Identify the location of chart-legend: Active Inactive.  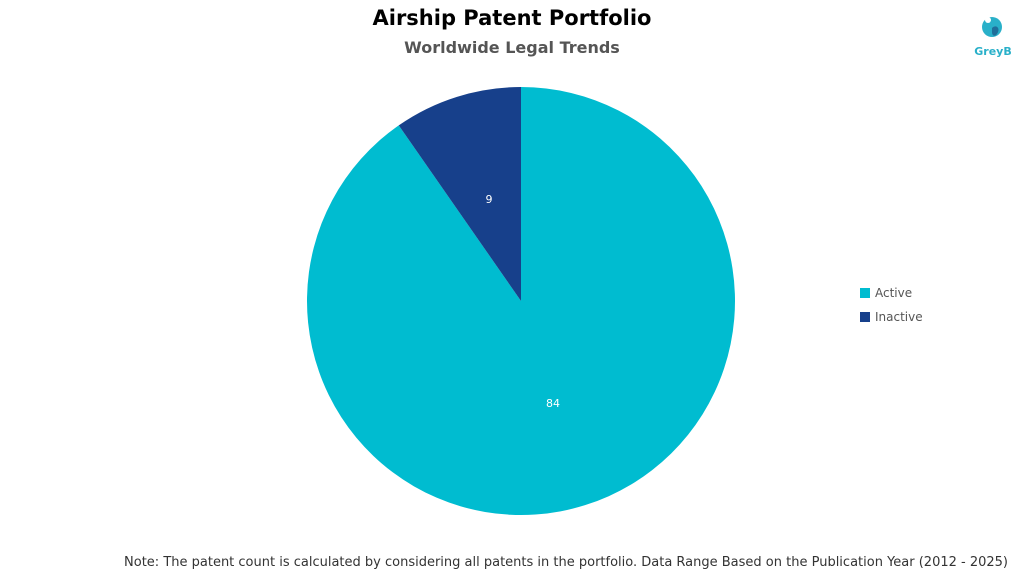
(891, 305).